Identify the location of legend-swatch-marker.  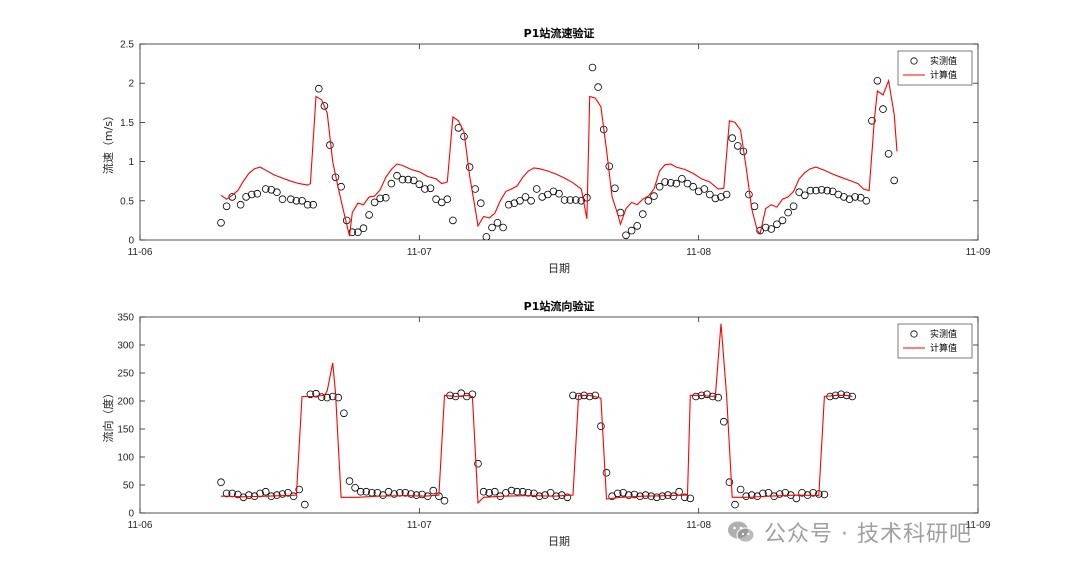
(914, 61).